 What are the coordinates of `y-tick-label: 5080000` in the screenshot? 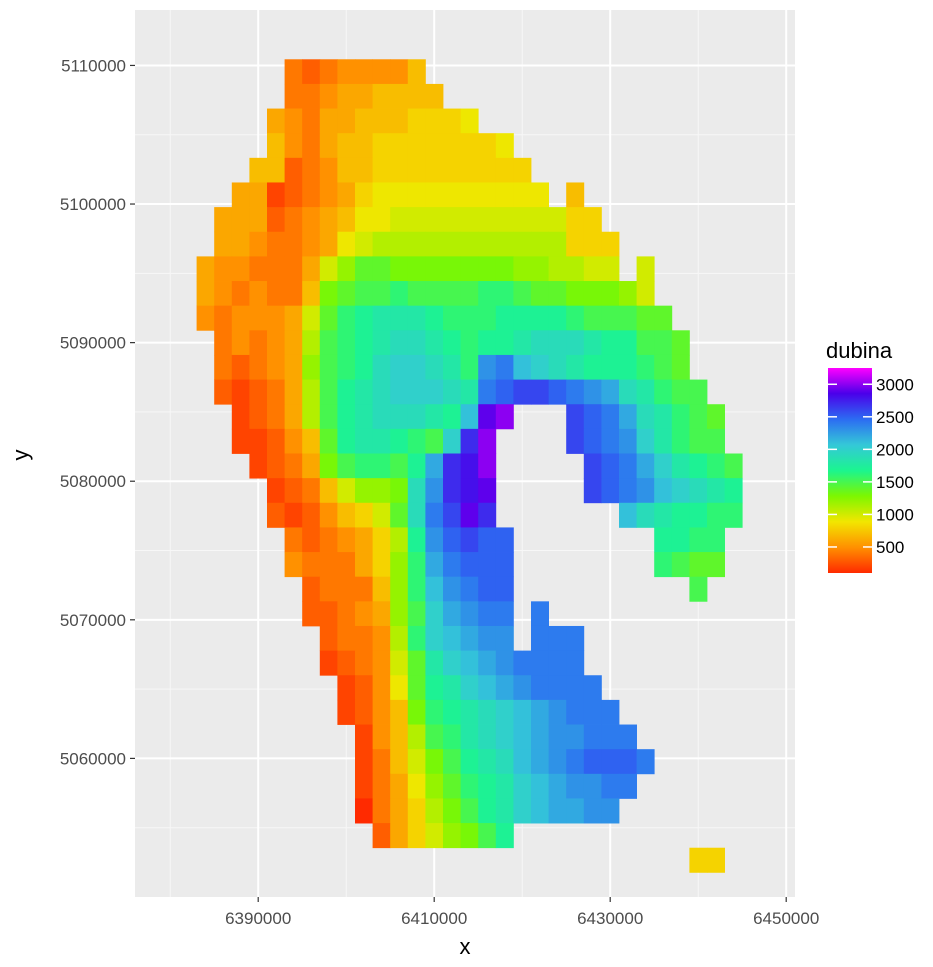 It's located at (93, 481).